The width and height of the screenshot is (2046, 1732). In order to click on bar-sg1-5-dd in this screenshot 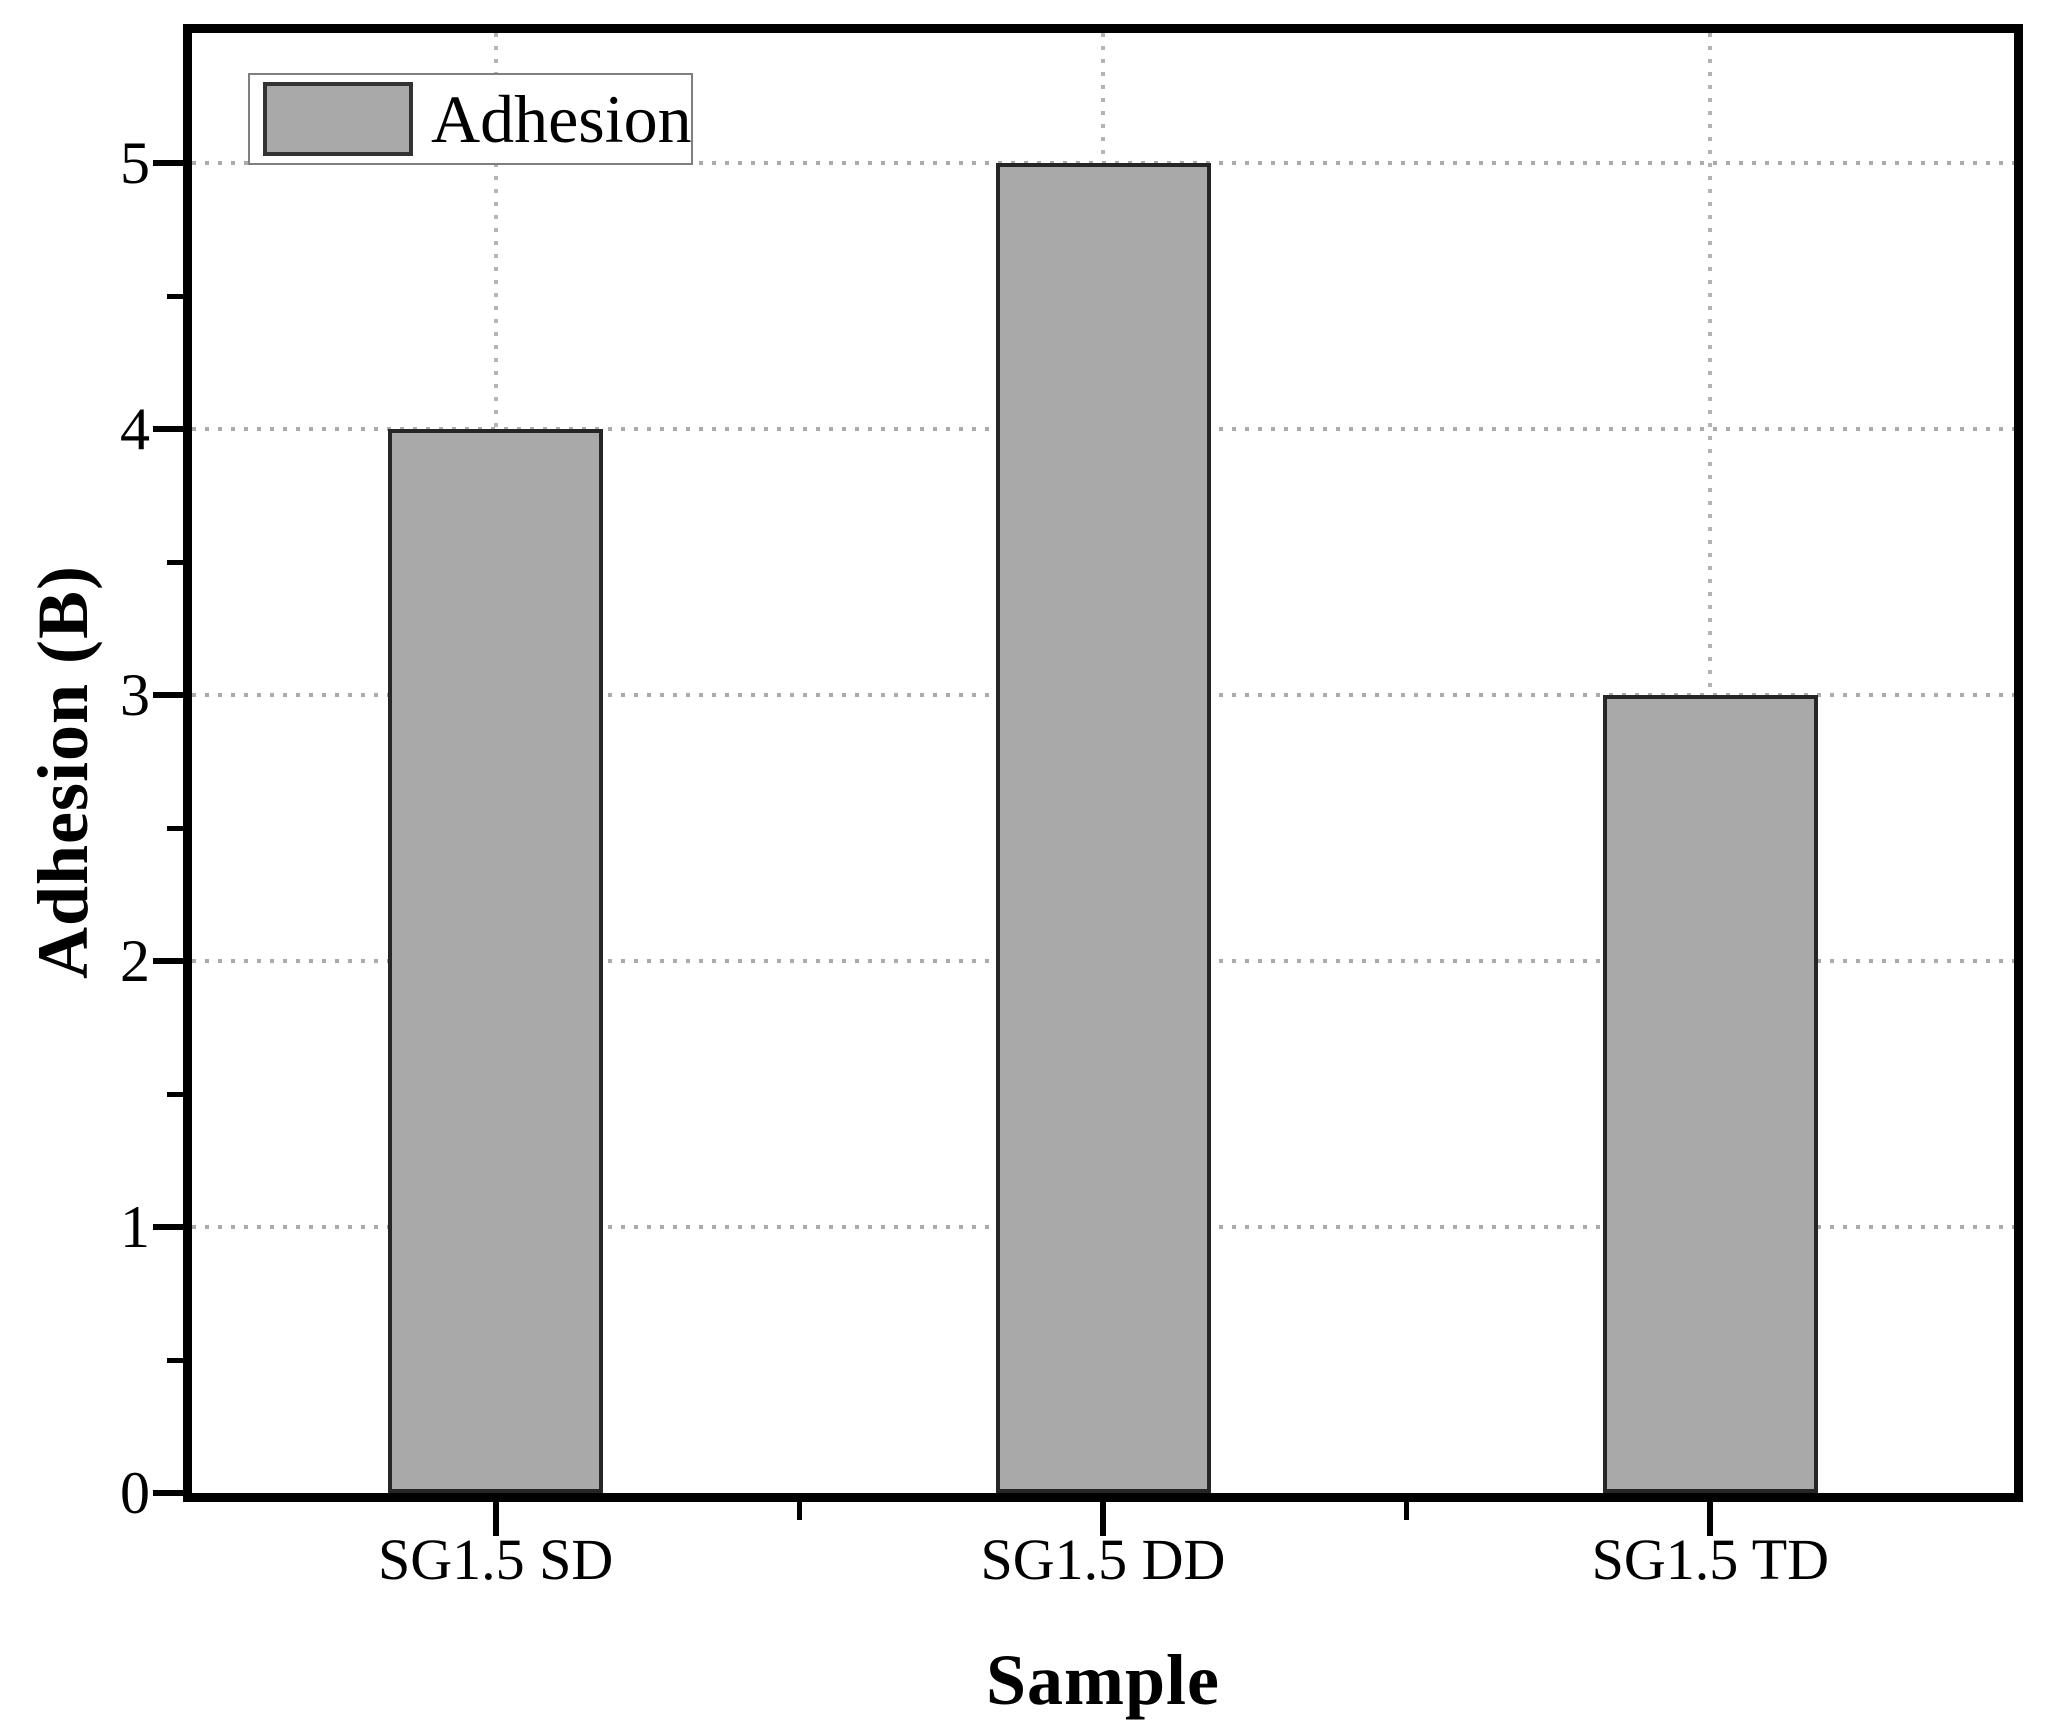, I will do `click(1103, 828)`.